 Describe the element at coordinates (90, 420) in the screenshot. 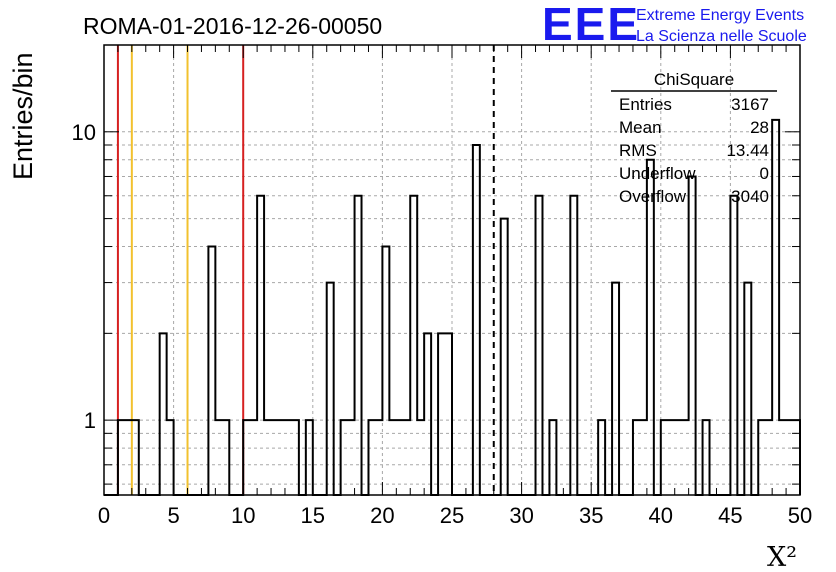

I see `y-tick-label: 1` at that location.